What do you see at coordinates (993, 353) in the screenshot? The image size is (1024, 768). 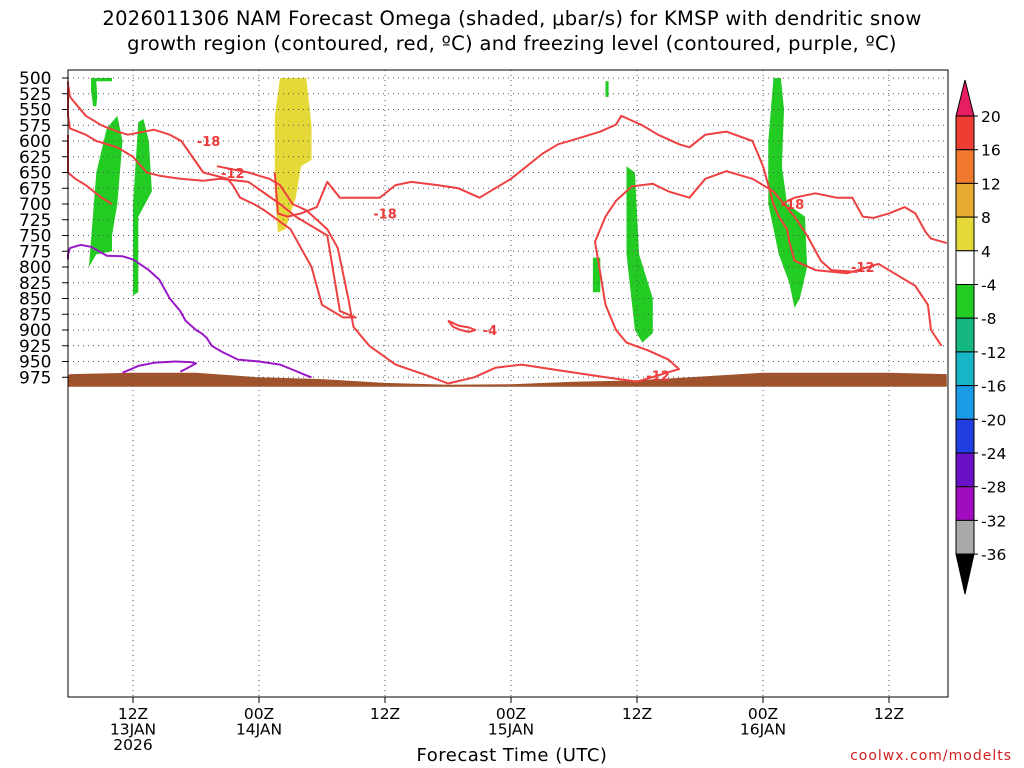 I see `colorbar-label-7: -12` at bounding box center [993, 353].